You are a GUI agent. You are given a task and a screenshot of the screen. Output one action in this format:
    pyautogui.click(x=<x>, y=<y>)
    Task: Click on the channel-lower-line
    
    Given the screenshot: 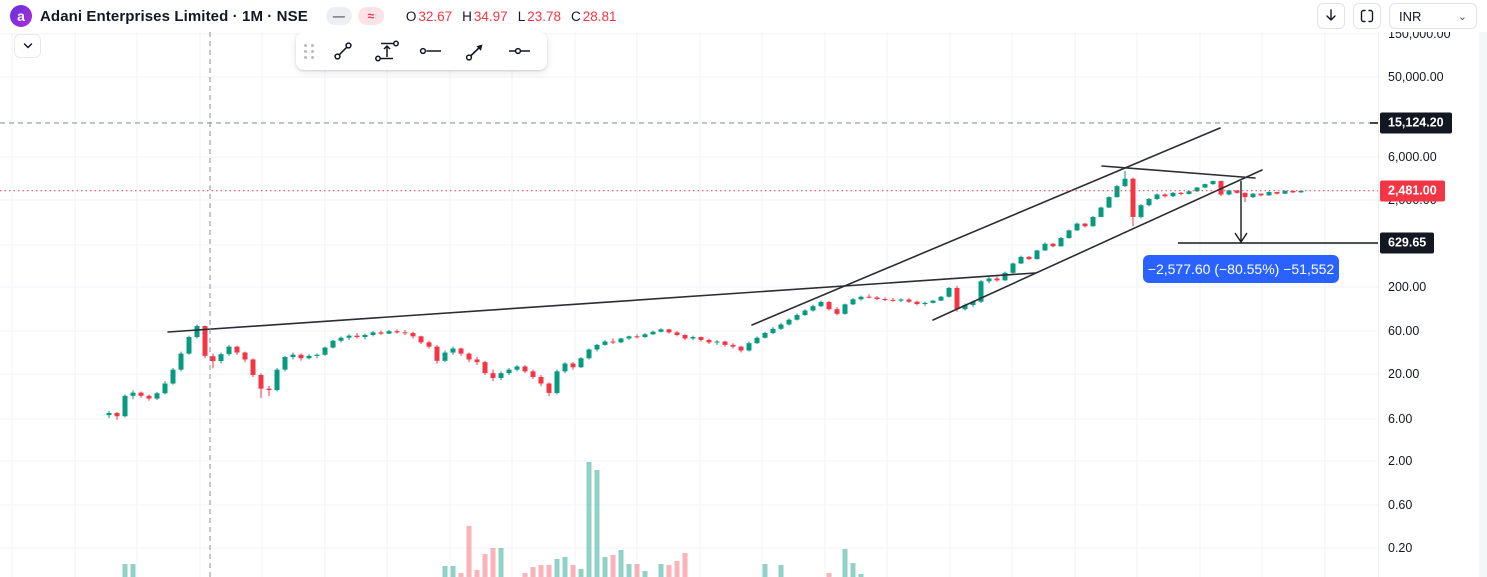 What is the action you would take?
    pyautogui.click(x=1097, y=245)
    